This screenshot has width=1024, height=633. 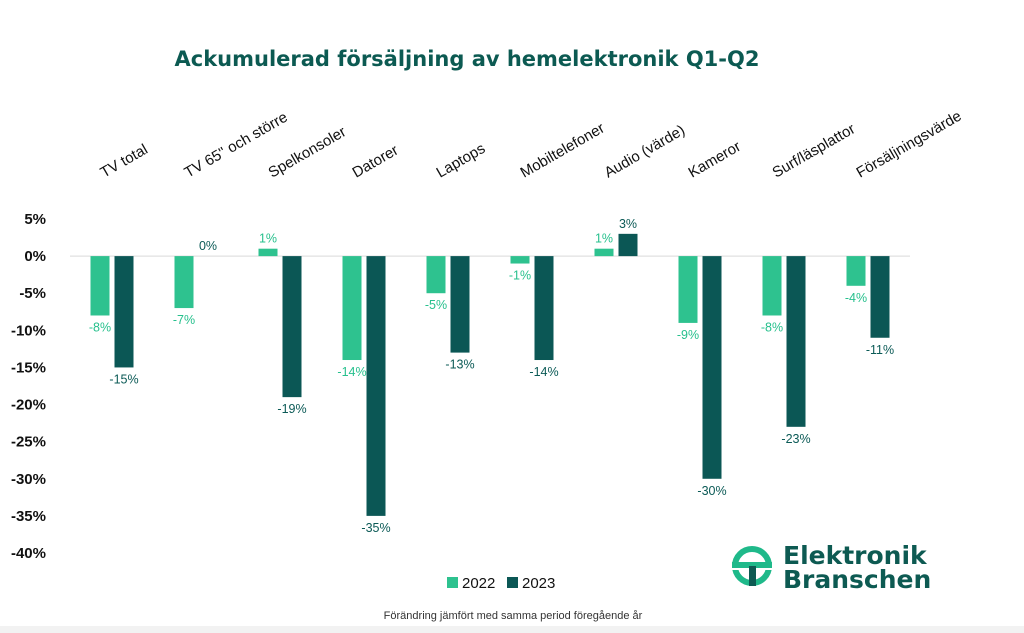 I want to click on category-label-3: Datorer, so click(x=376, y=162).